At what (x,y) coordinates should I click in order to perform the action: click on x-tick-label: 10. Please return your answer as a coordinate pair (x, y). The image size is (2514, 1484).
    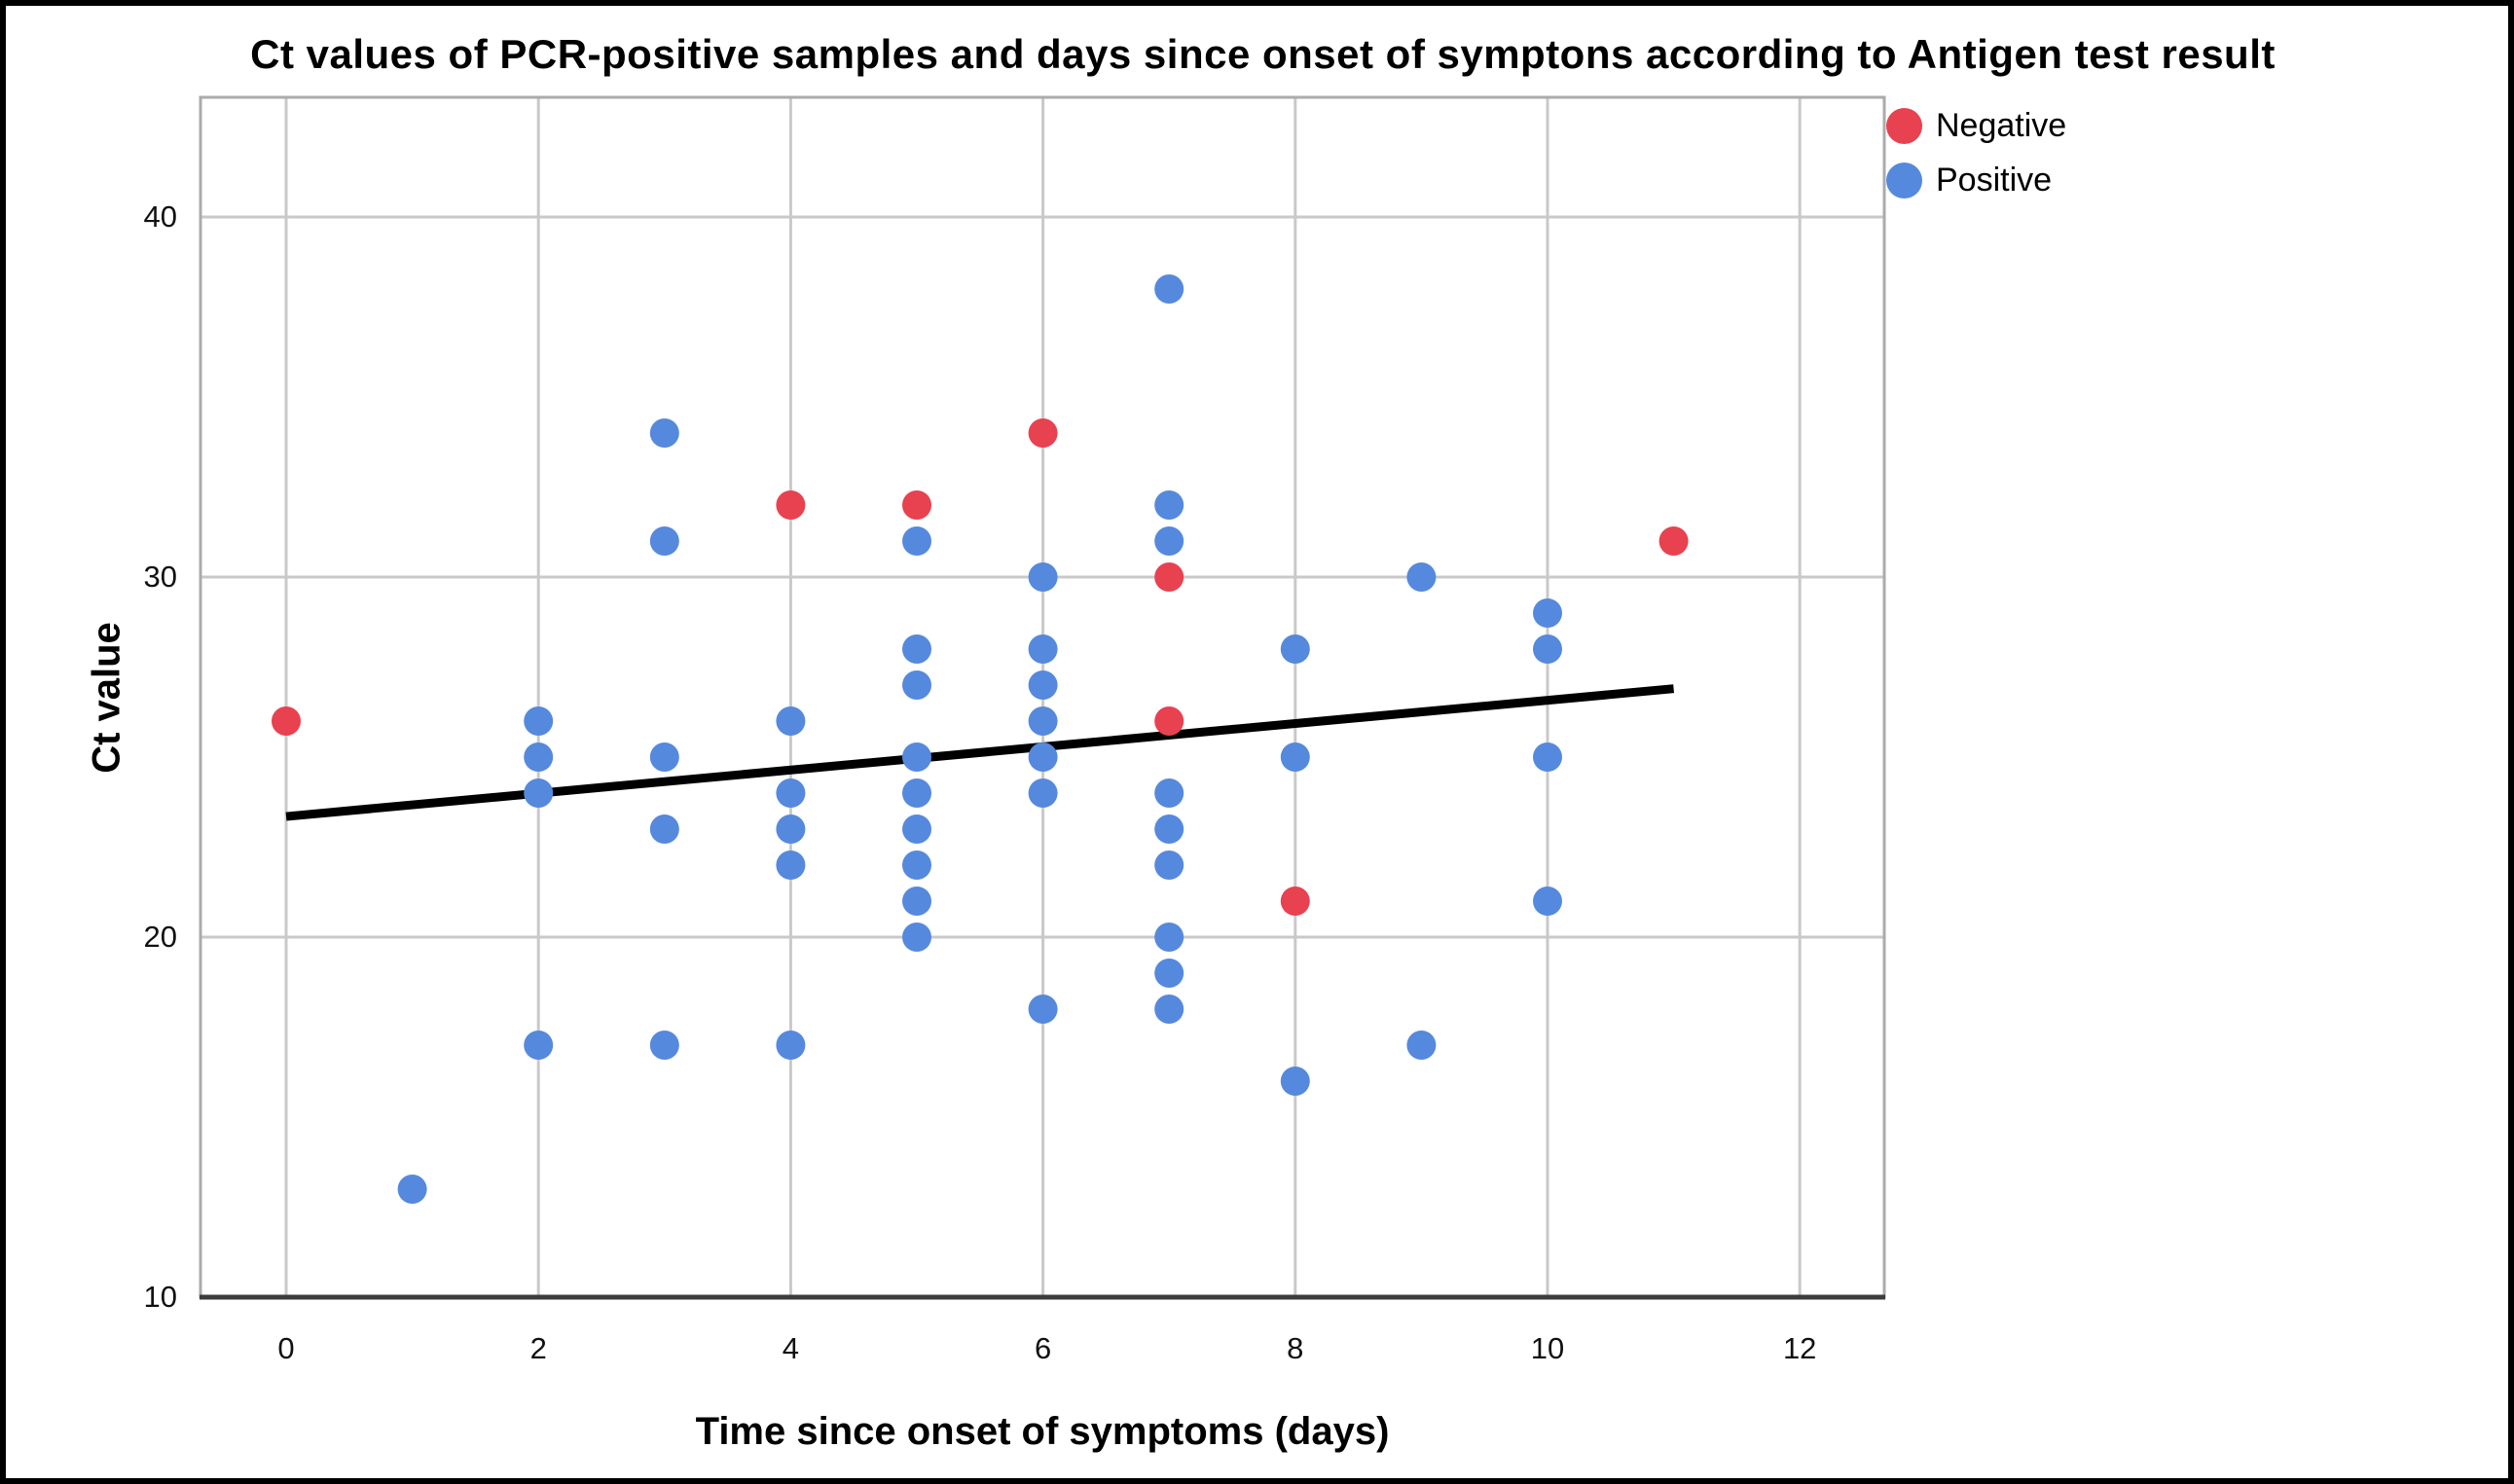
    Looking at the image, I should click on (1547, 1348).